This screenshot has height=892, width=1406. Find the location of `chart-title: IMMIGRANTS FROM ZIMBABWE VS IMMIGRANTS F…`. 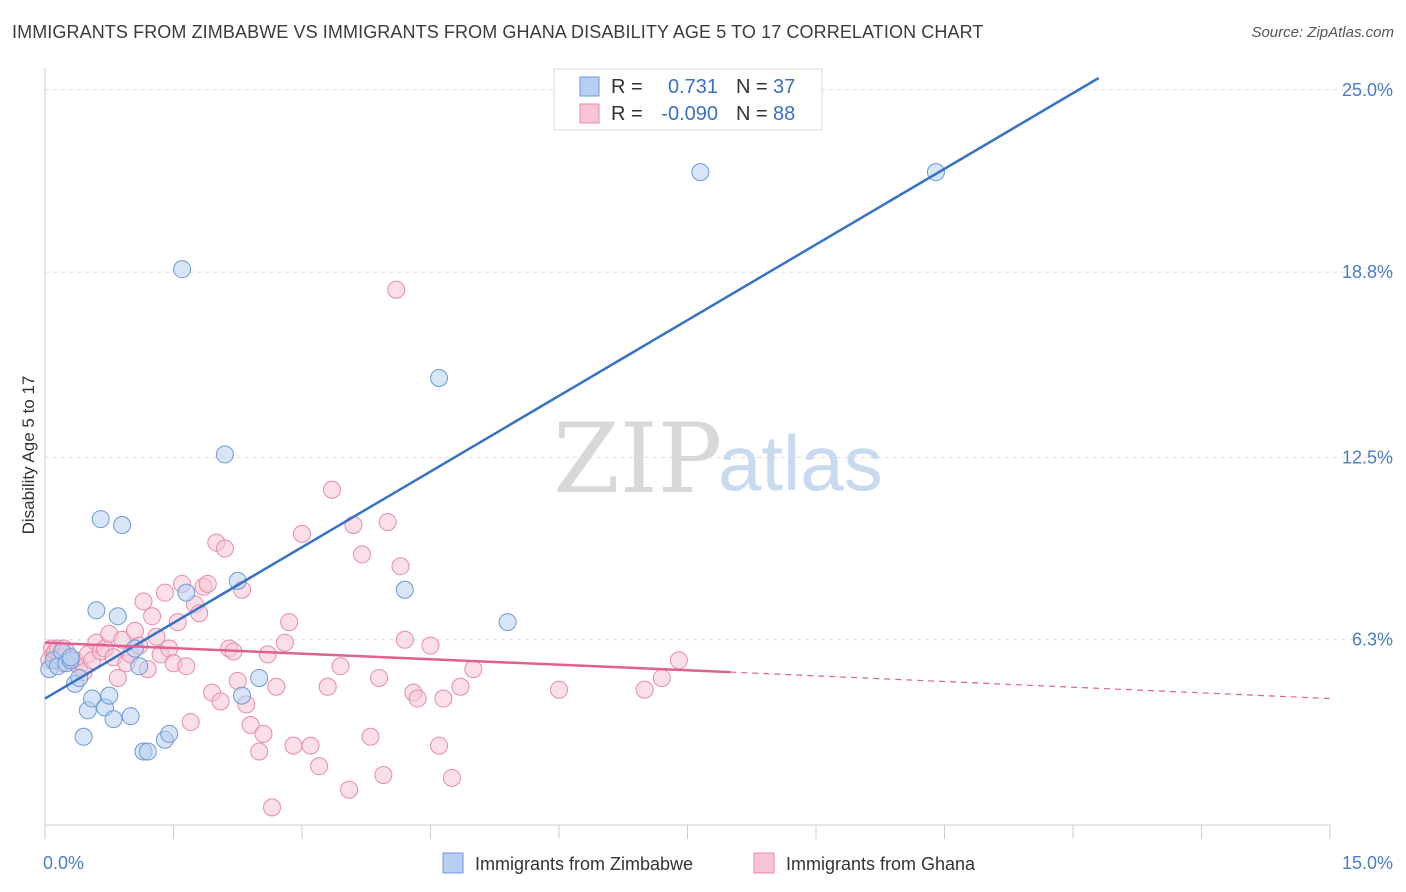

chart-title: IMMIGRANTS FROM ZIMBABWE VS IMMIGRANTS F… is located at coordinates (498, 32).